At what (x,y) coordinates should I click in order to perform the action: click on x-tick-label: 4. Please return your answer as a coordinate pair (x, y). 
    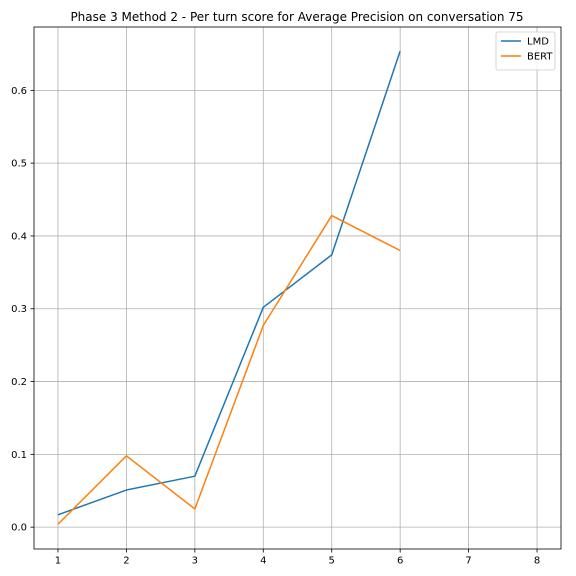
    Looking at the image, I should click on (263, 561).